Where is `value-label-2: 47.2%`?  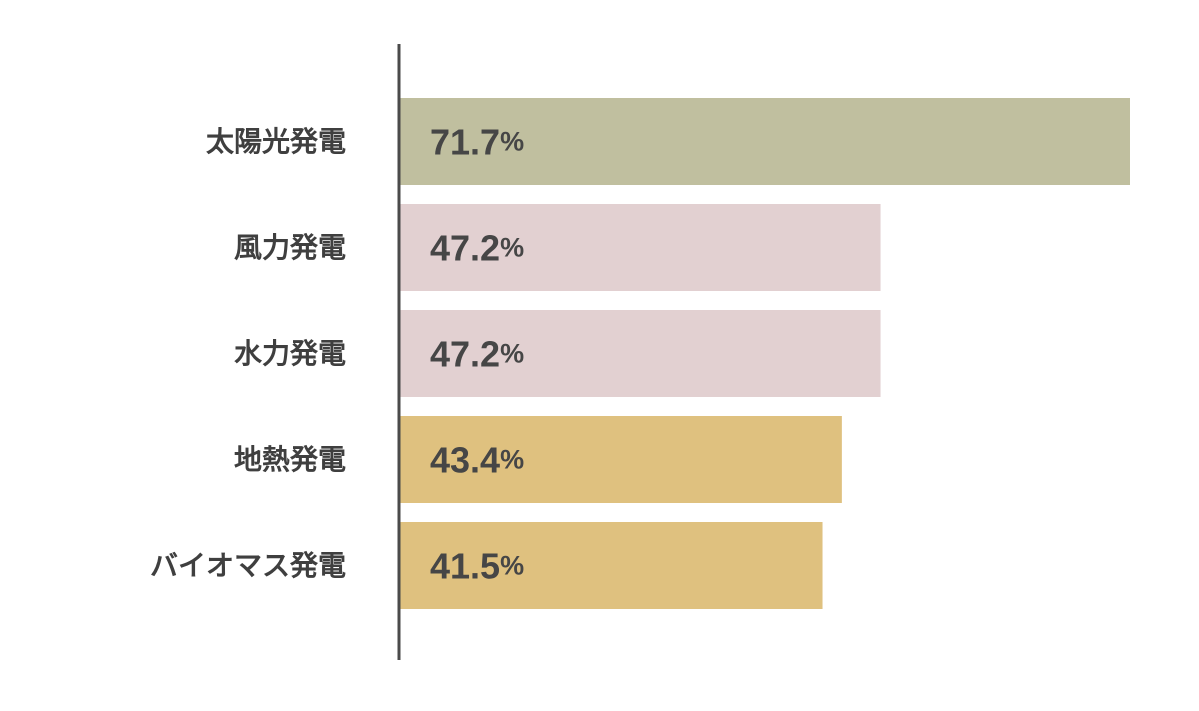
value-label-2: 47.2% is located at coordinates (477, 247).